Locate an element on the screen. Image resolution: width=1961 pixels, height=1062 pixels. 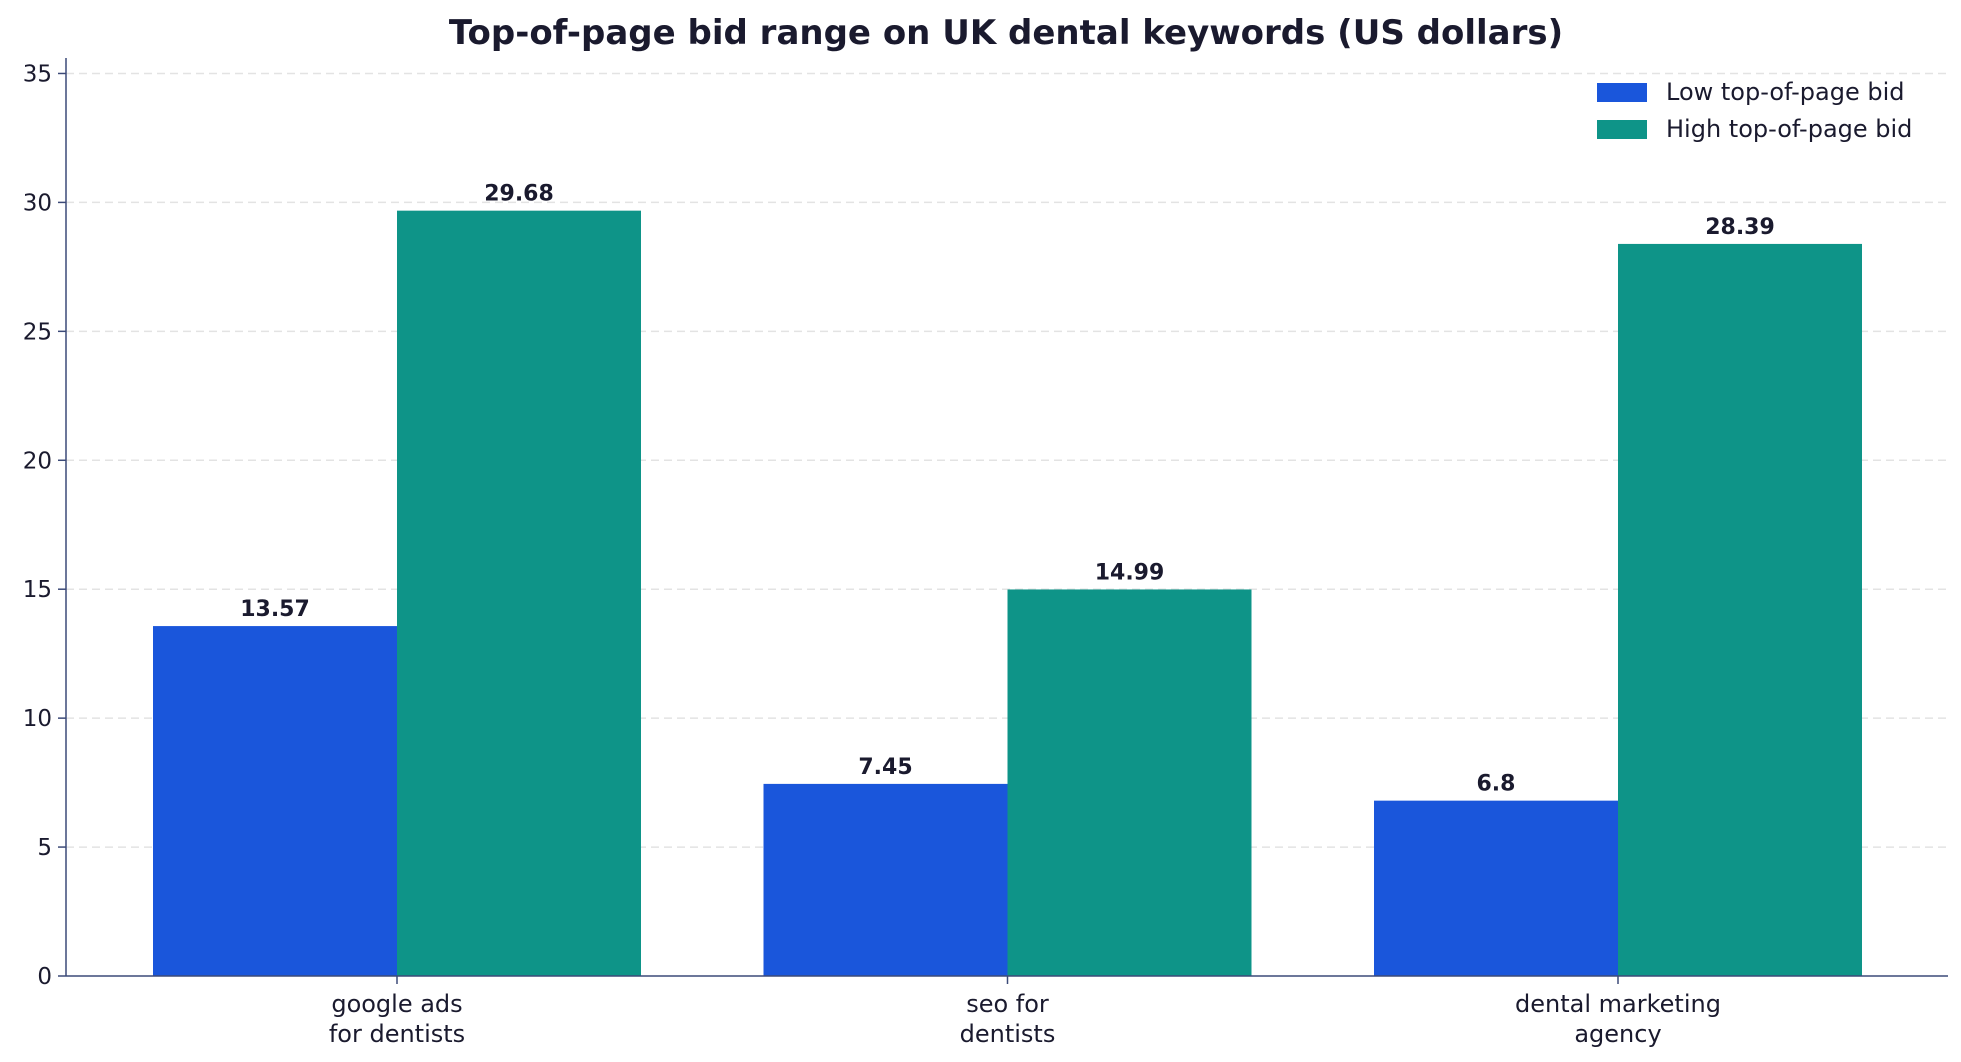
y-axis-ticks: 0 5 10 15 20 25 30 35 is located at coordinates (44, 525).